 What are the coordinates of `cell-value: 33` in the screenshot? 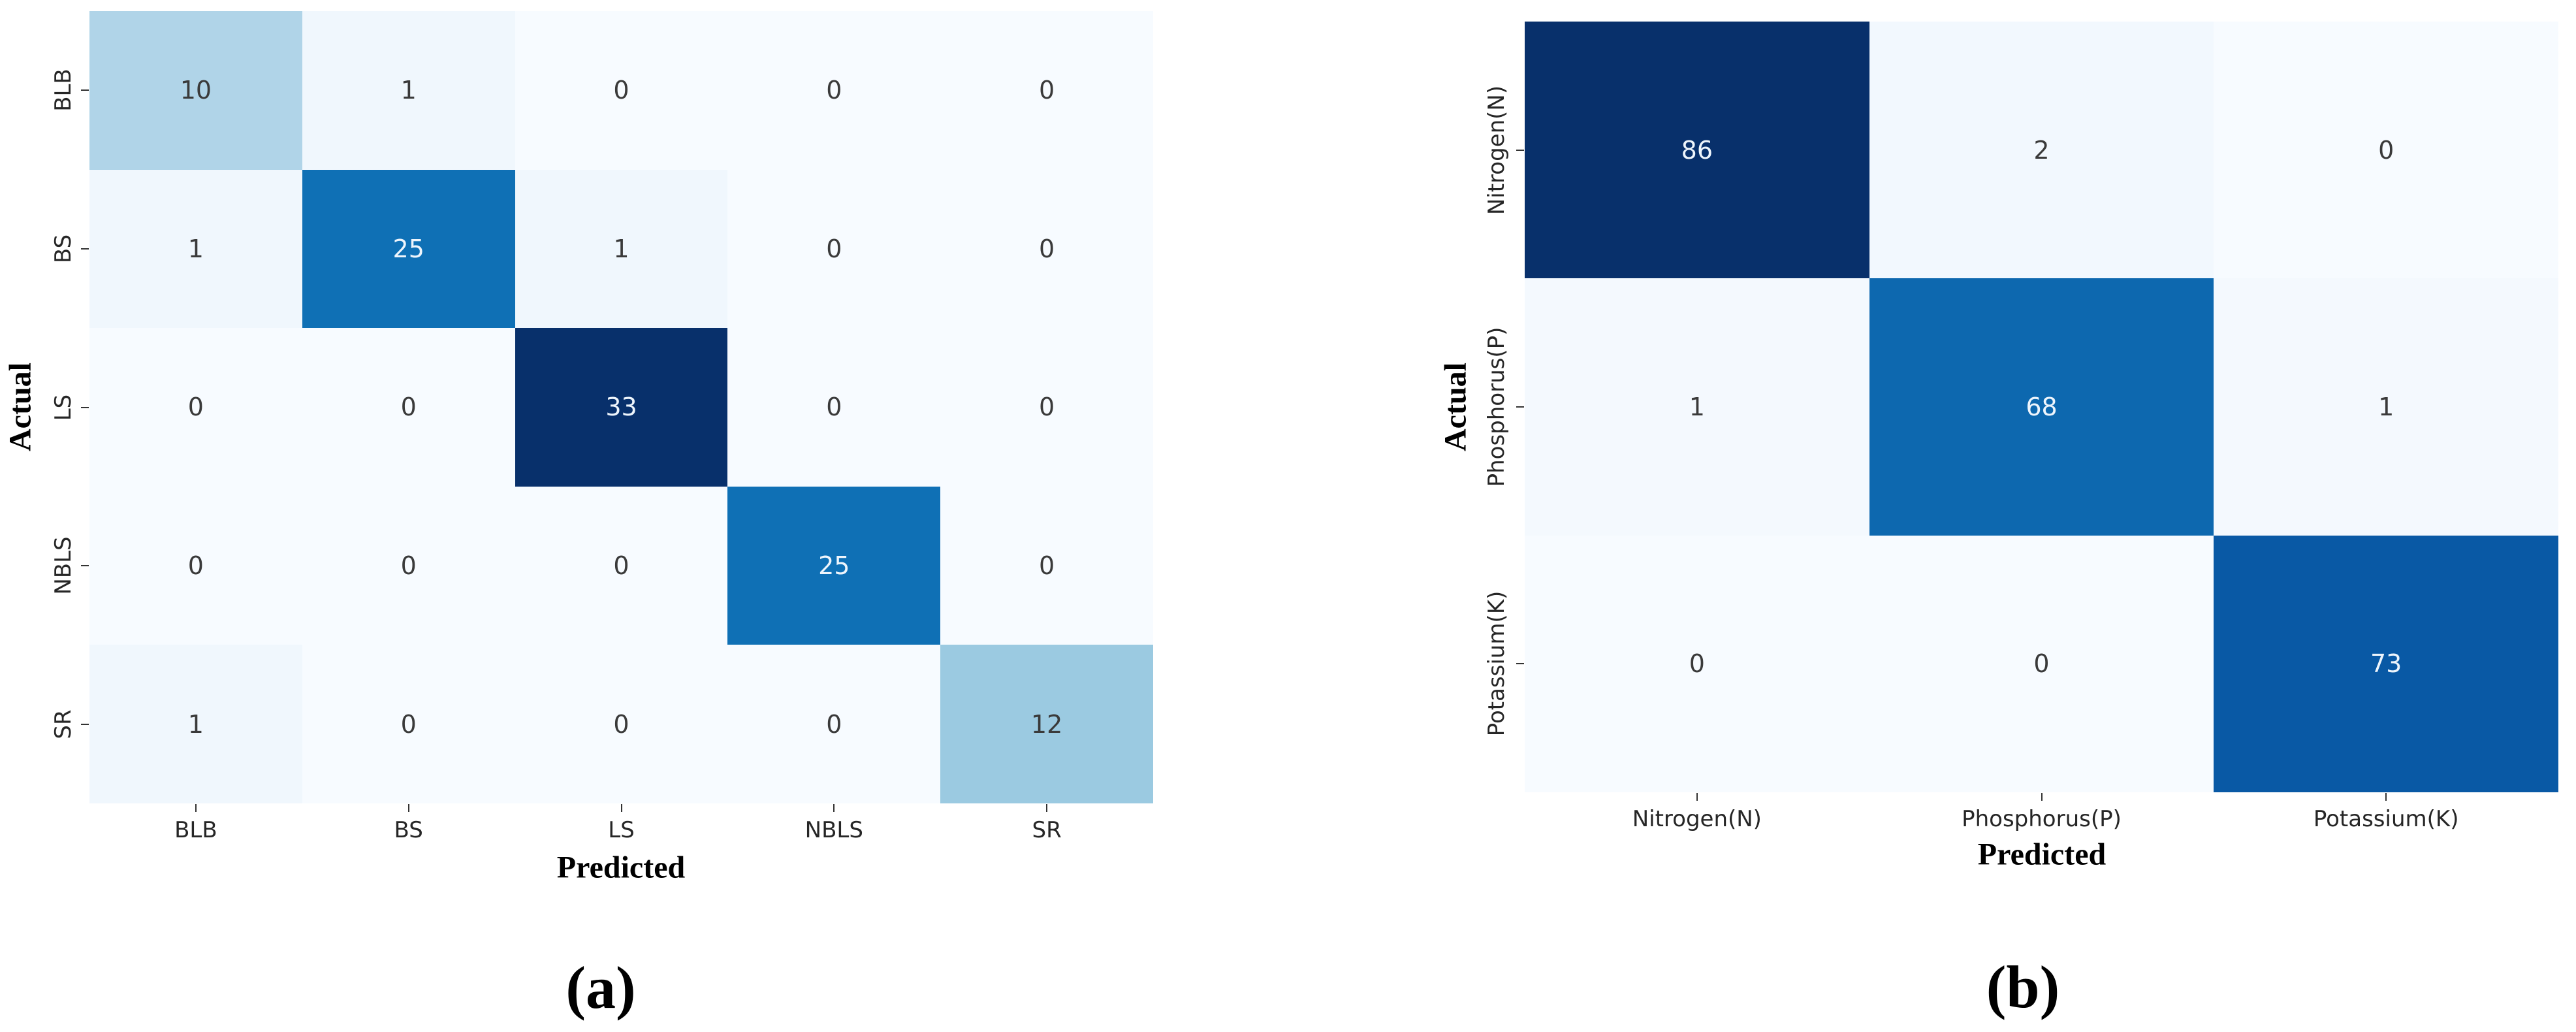 It's located at (621, 407).